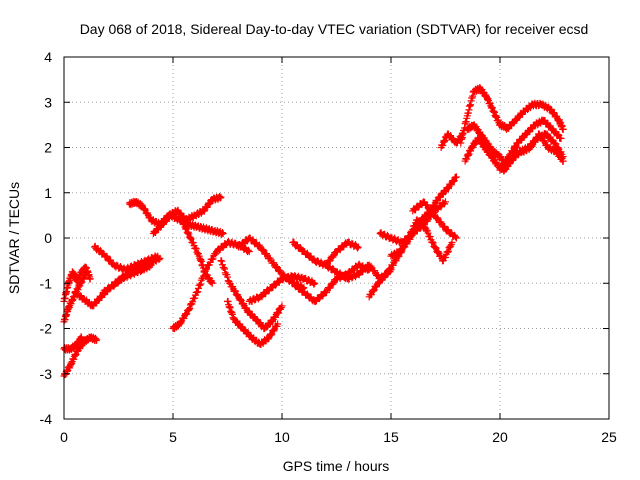 The width and height of the screenshot is (640, 480). I want to click on y-tick-label: 2, so click(48, 148).